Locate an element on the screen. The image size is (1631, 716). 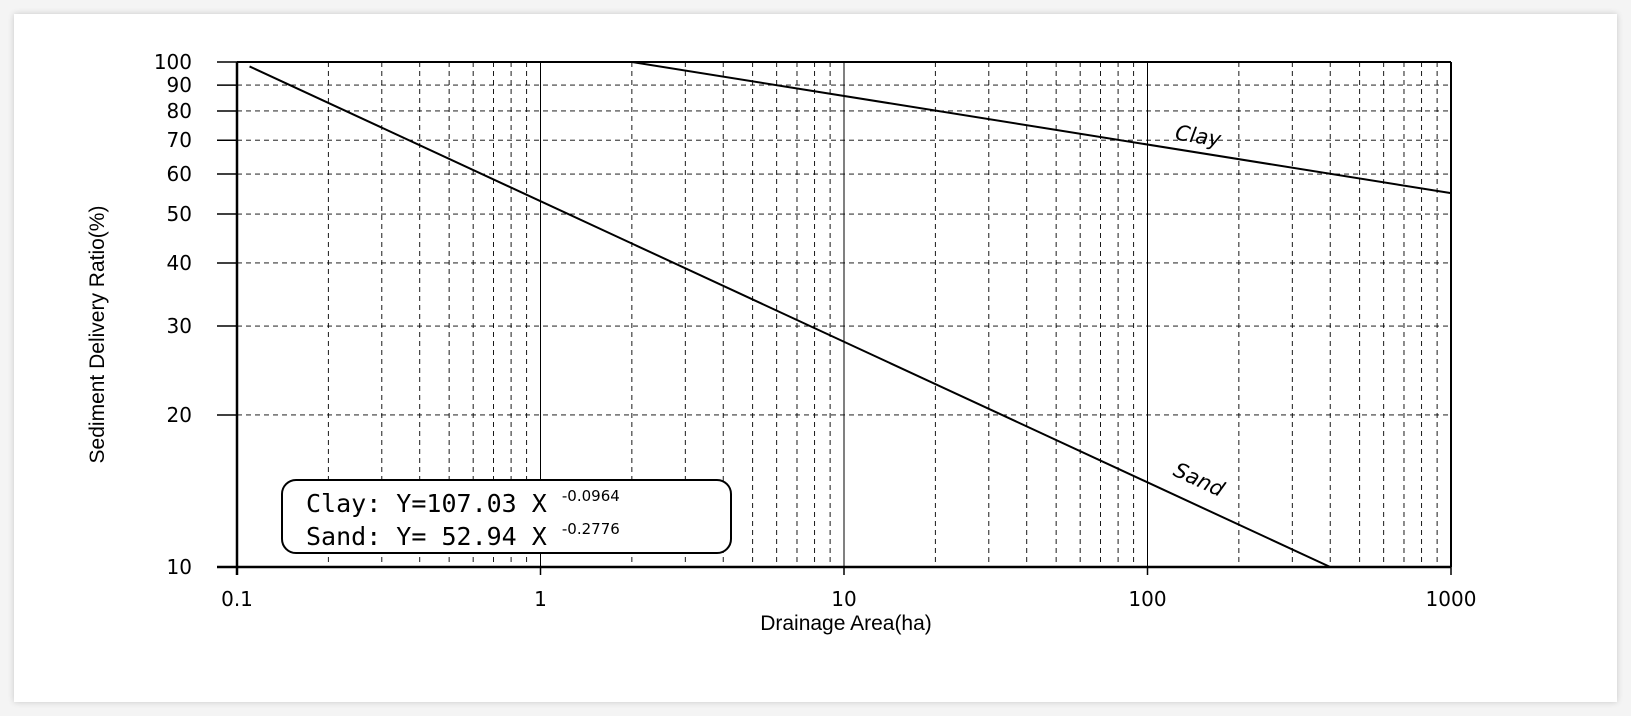
y-tick-label: 30 is located at coordinates (179, 326).